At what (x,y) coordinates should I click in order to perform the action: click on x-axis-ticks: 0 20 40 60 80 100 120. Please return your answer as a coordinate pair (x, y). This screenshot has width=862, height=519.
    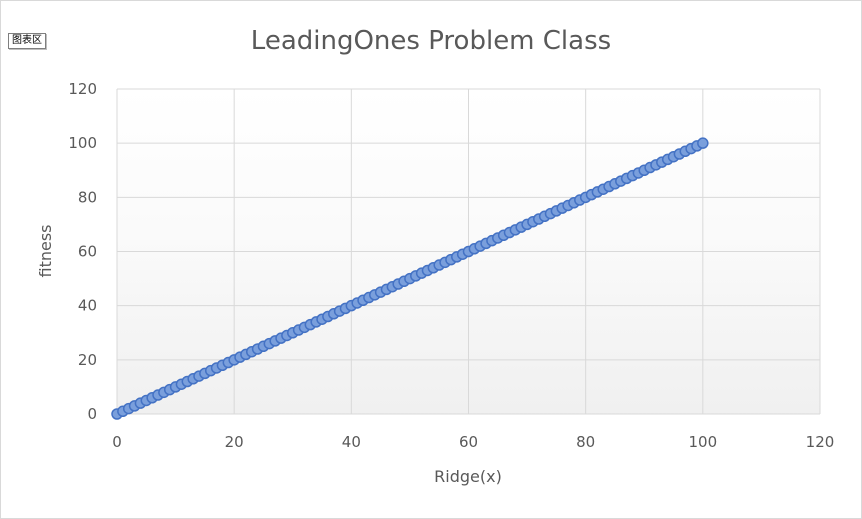
    Looking at the image, I should click on (473, 442).